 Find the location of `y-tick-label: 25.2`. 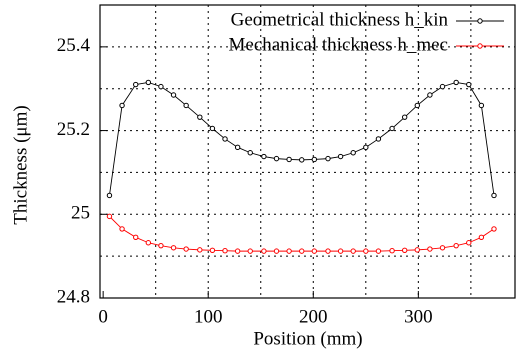

y-tick-label: 25.2 is located at coordinates (73, 129).